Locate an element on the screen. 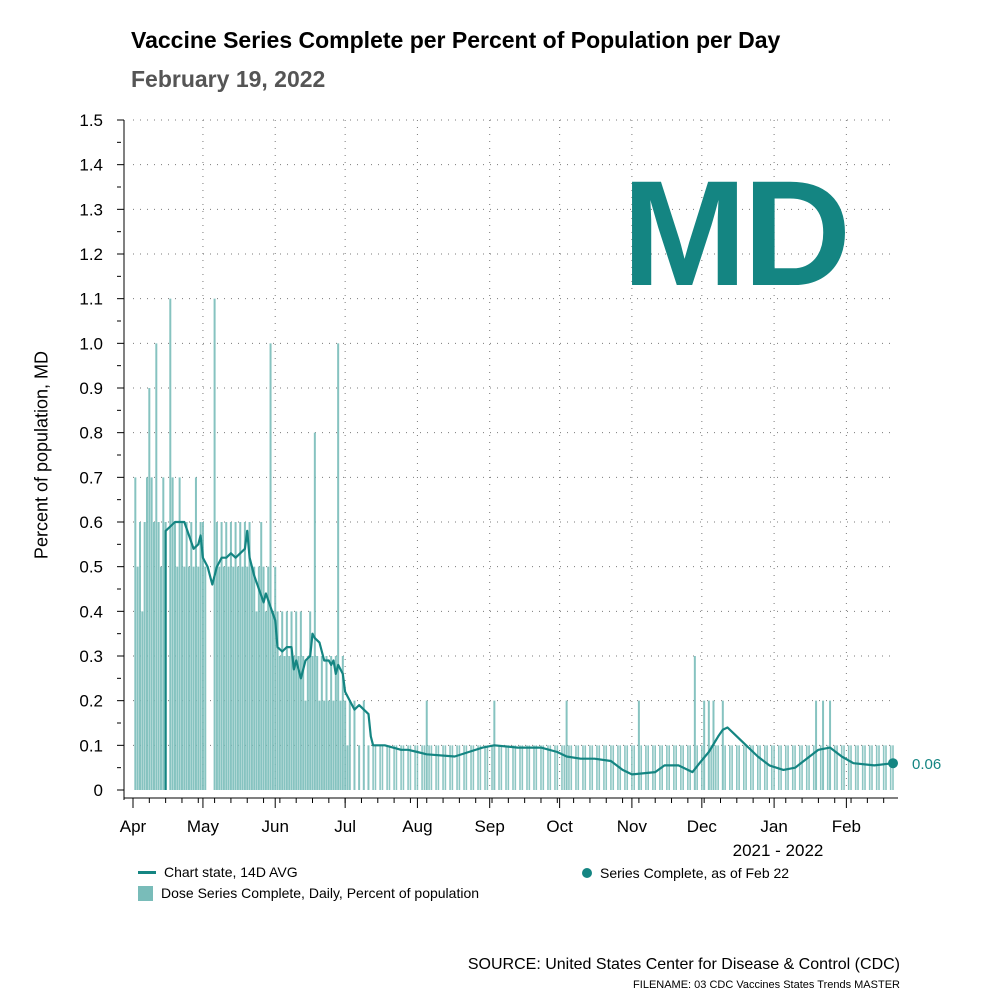 This screenshot has height=1000, width=1000. x-tick-label: Apr is located at coordinates (133, 826).